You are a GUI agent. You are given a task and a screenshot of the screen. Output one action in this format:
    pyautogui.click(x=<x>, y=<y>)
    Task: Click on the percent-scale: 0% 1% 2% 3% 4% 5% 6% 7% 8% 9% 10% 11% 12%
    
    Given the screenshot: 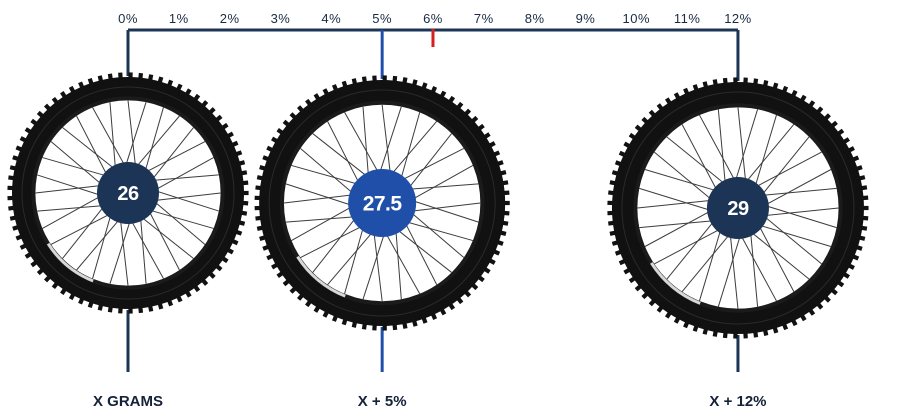 What is the action you would take?
    pyautogui.click(x=435, y=18)
    